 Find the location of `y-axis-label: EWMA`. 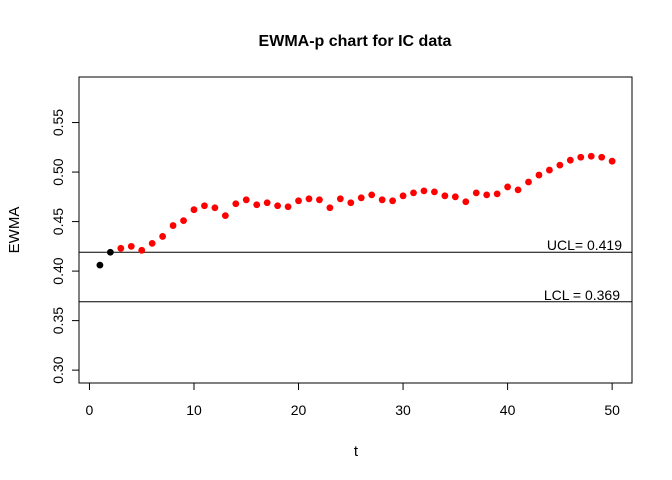

y-axis-label: EWMA is located at coordinates (14, 230).